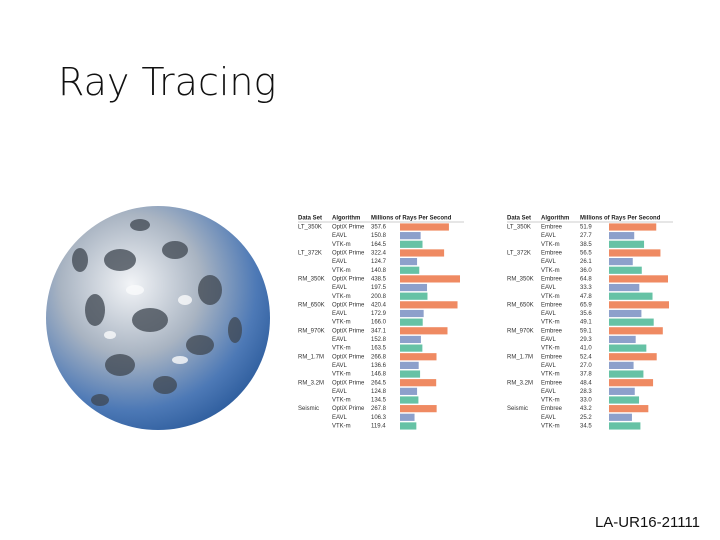 Image resolution: width=720 pixels, height=540 pixels. Describe the element at coordinates (379, 366) in the screenshot. I see `value-label: 136.6` at that location.